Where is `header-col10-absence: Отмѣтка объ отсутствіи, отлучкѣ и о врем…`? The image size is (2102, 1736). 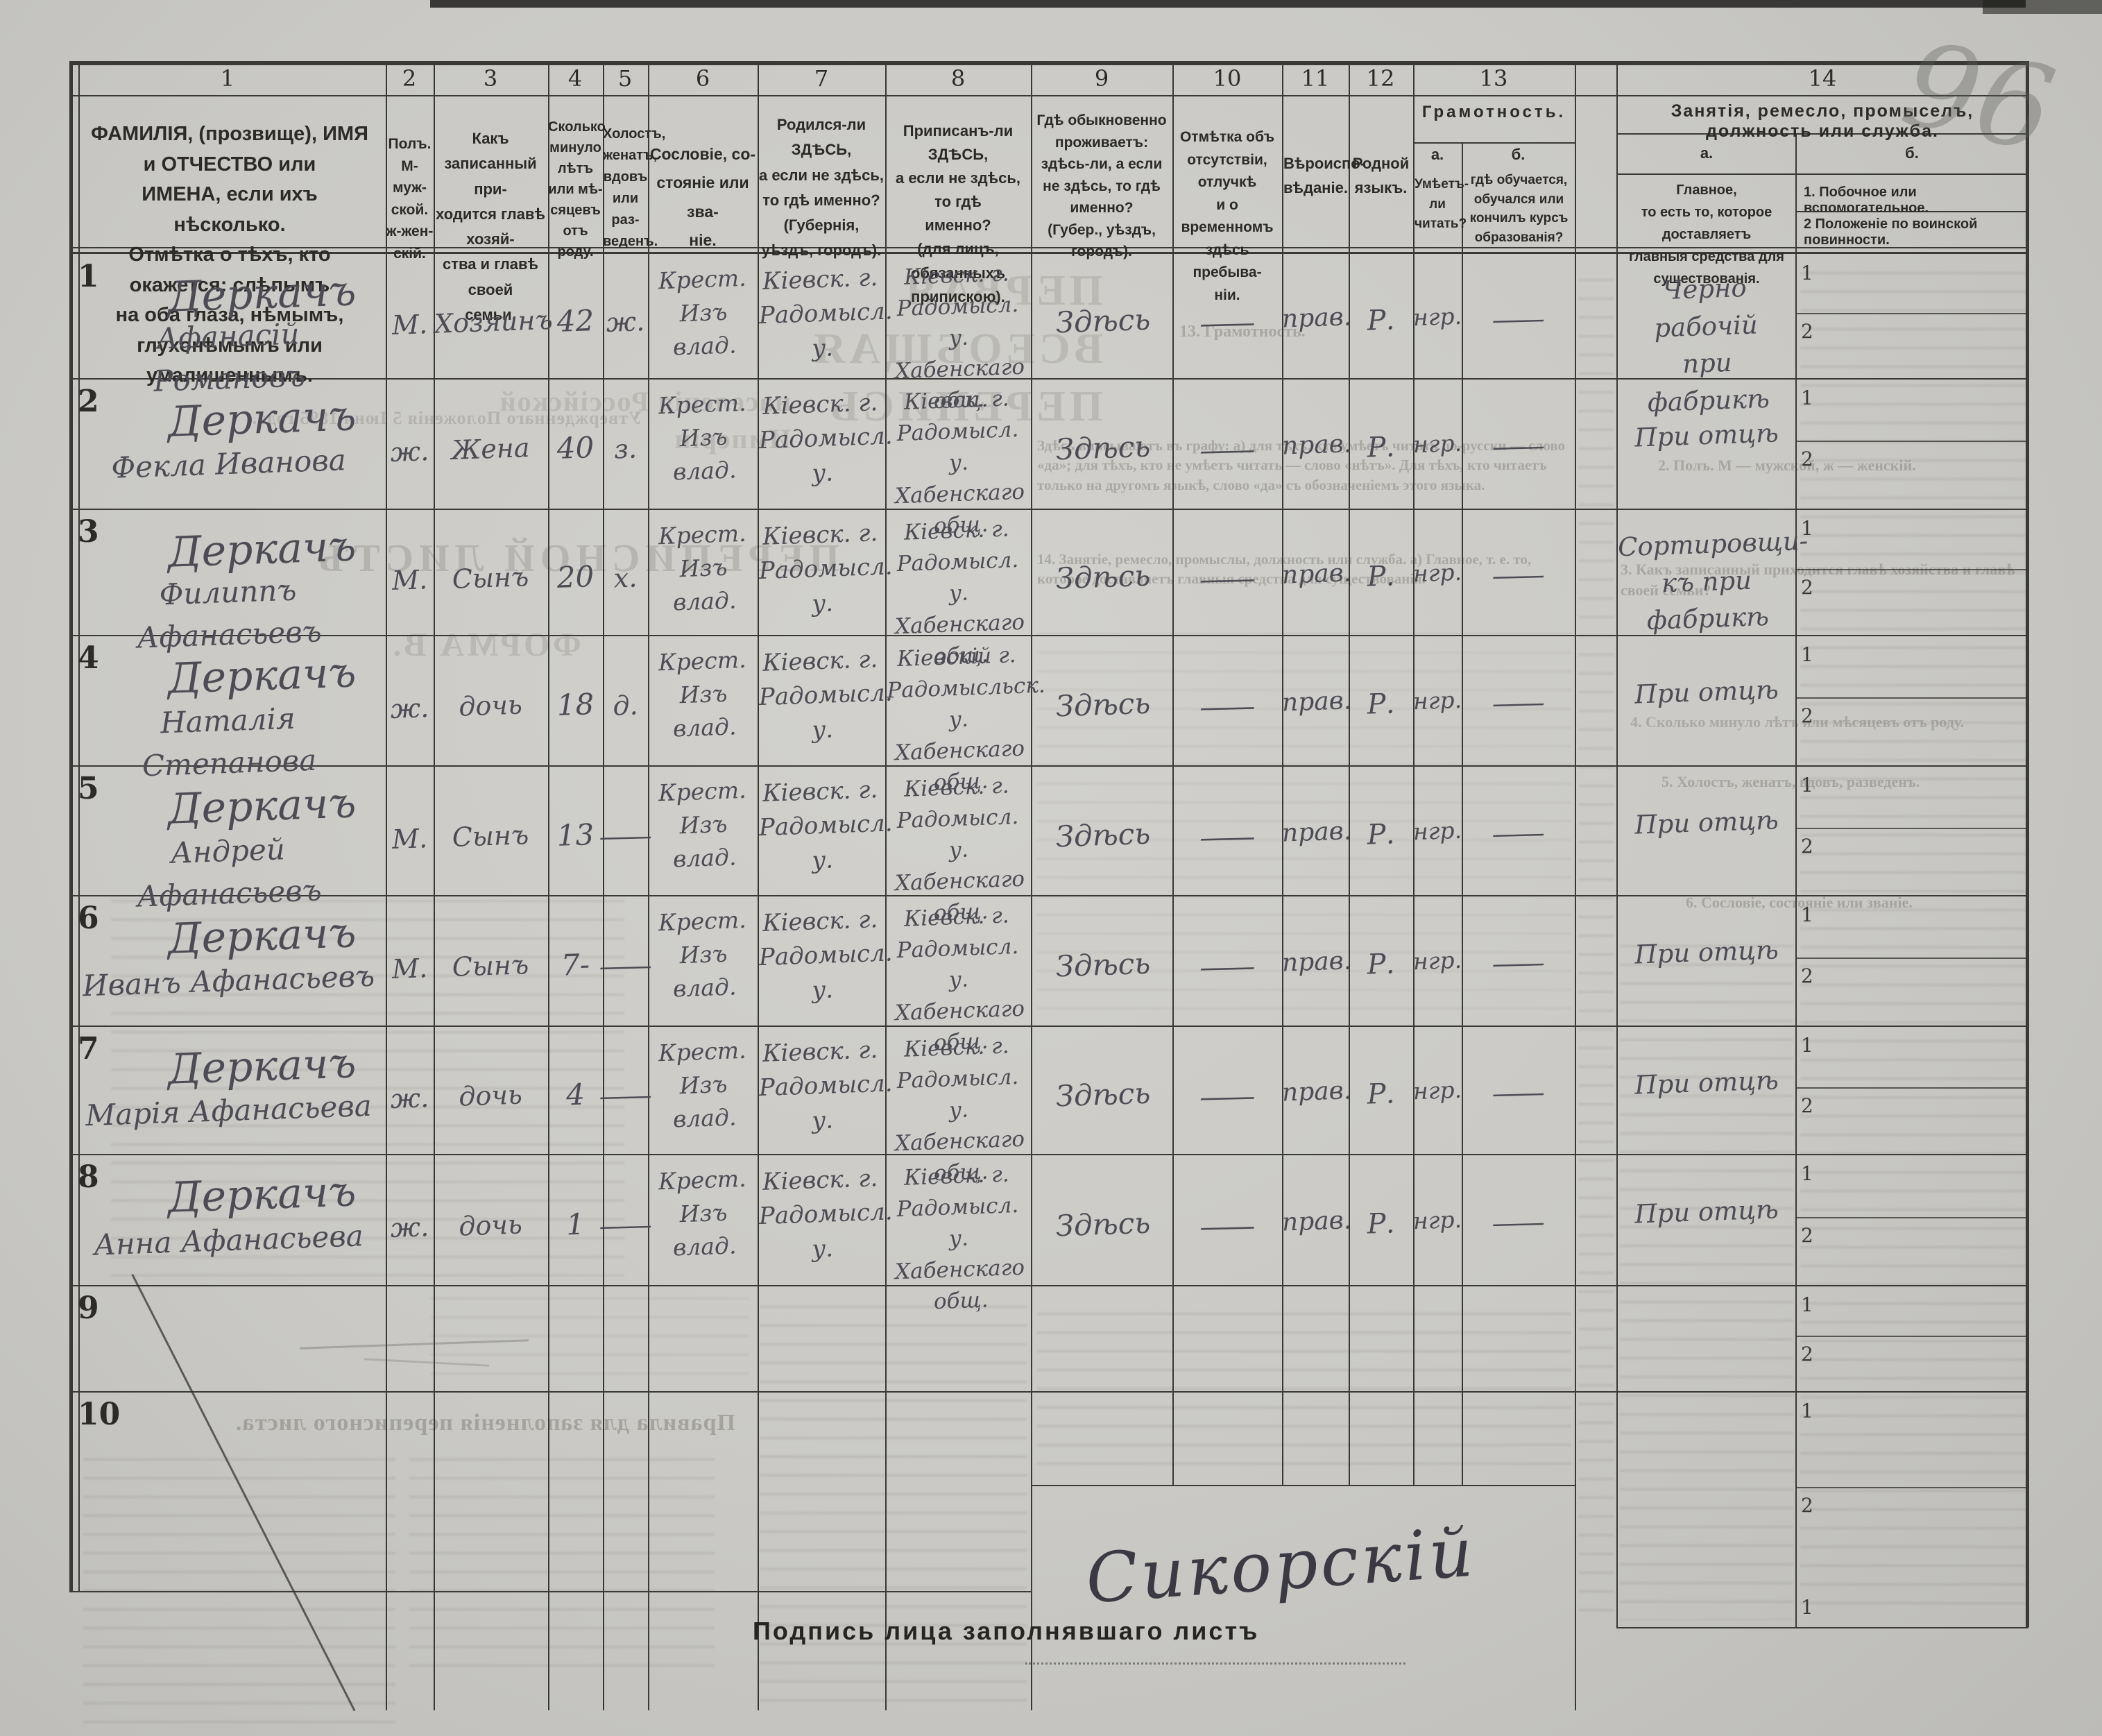
header-col10-absence: Отмѣтка объ отсутствіи, отлучкѣ и о врем… is located at coordinates (1227, 216).